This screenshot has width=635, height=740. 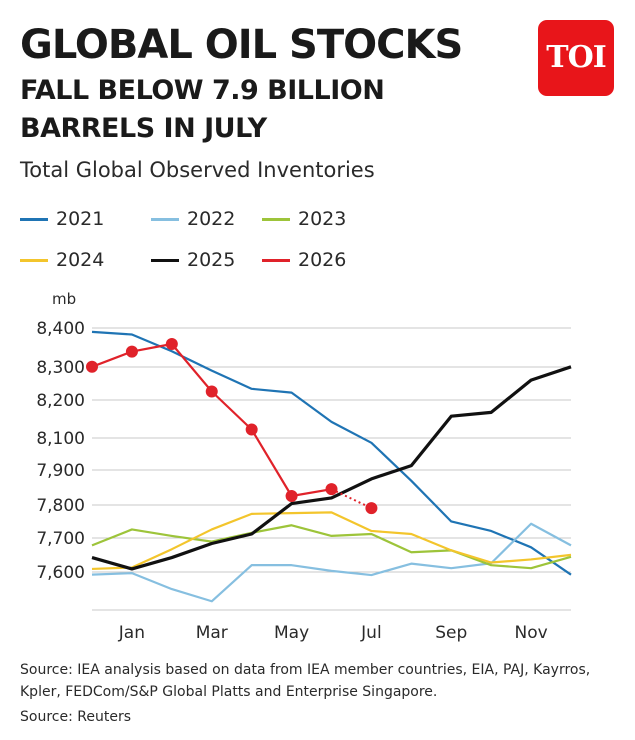 I want to click on y-tick-label: 8,100, so click(x=60, y=439).